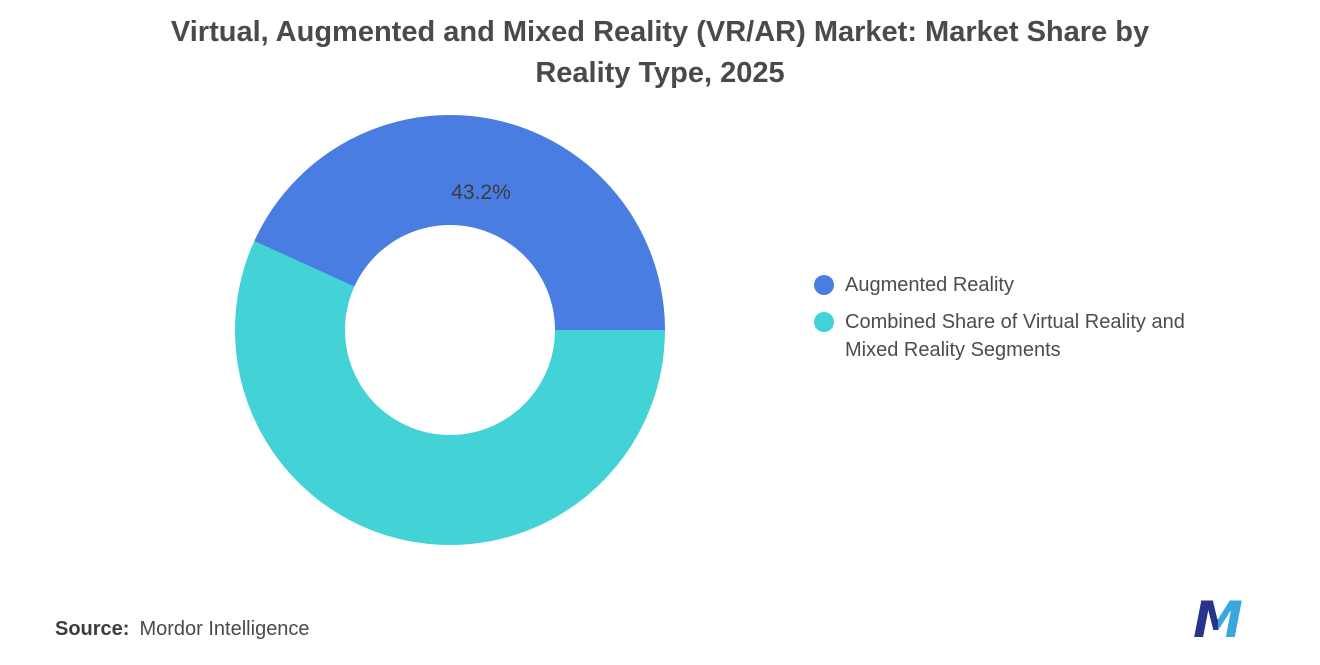 The image size is (1320, 665). Describe the element at coordinates (481, 192) in the screenshot. I see `slice-value-label: 43.2%` at that location.